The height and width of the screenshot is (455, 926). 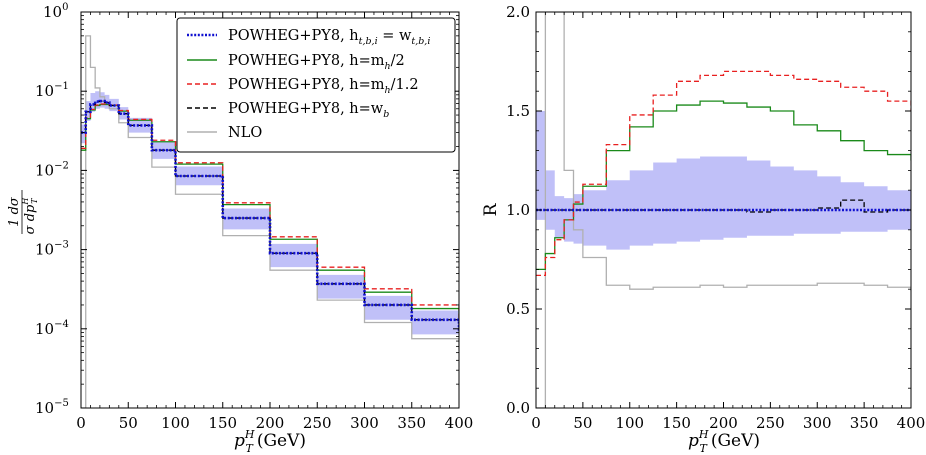 What do you see at coordinates (55, 11) in the screenshot?
I see `left-y-tick-label: 10⁰` at bounding box center [55, 11].